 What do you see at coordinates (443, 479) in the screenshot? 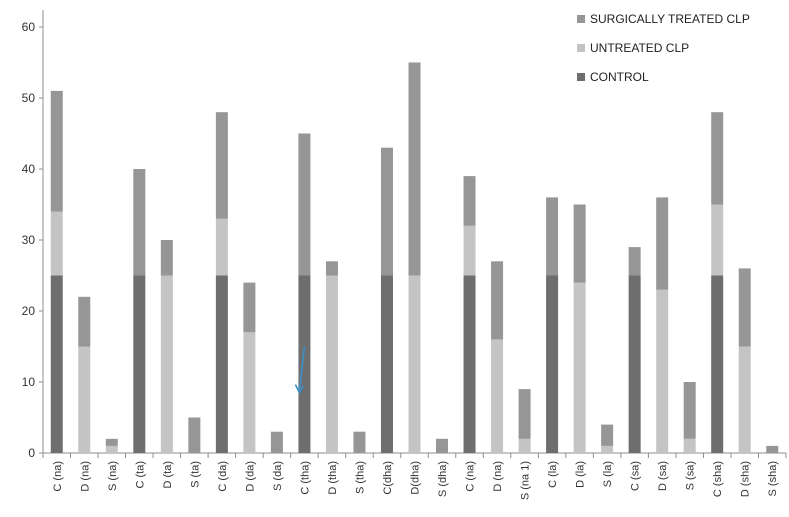
I see `x-tick-label: S (dha)` at bounding box center [443, 479].